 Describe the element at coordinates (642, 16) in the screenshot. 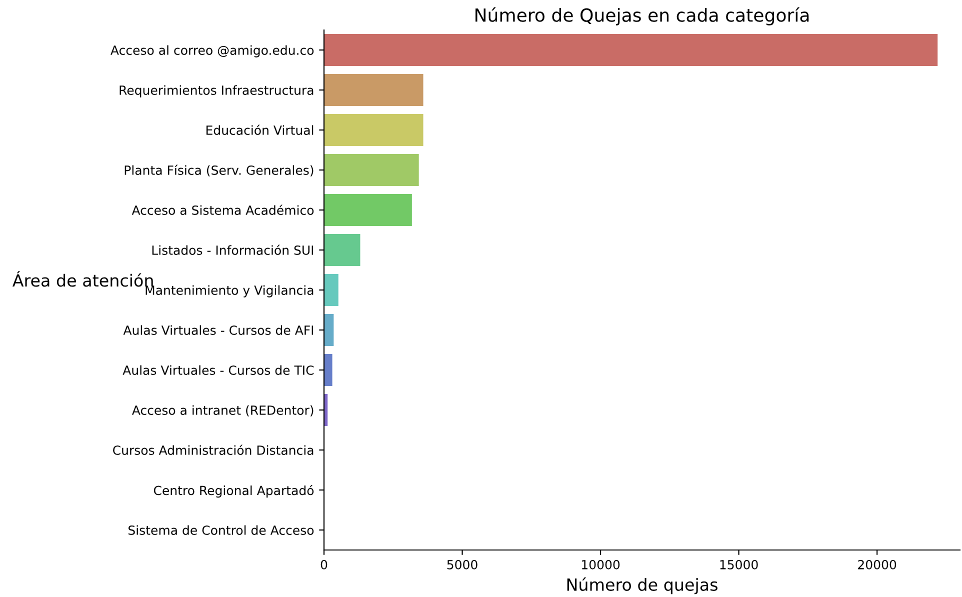

I see `chart-title: Número de Quejas en cada categoría` at that location.